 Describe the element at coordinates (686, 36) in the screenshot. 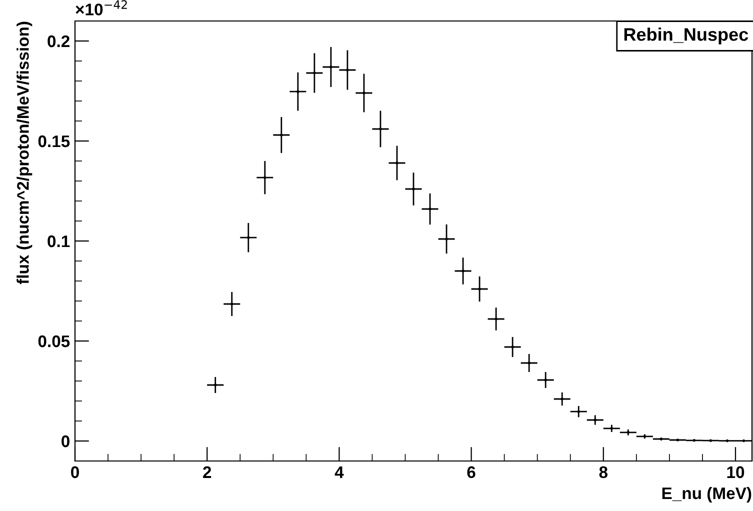

I see `chart-title: Rebin_Nuspec` at that location.